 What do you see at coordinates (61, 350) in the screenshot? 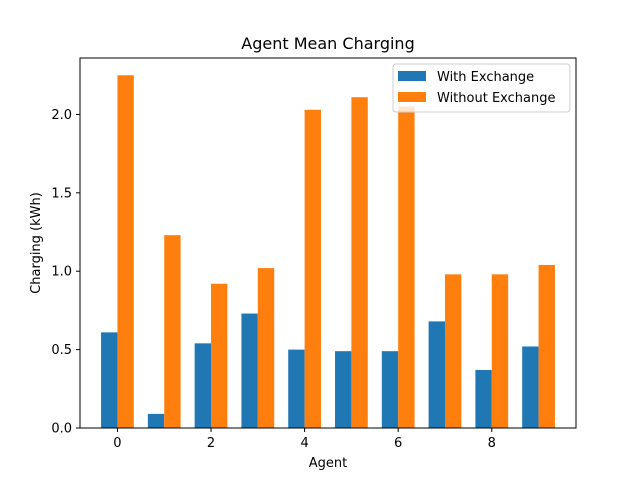
I see `y-tick-label: 0.5` at bounding box center [61, 350].